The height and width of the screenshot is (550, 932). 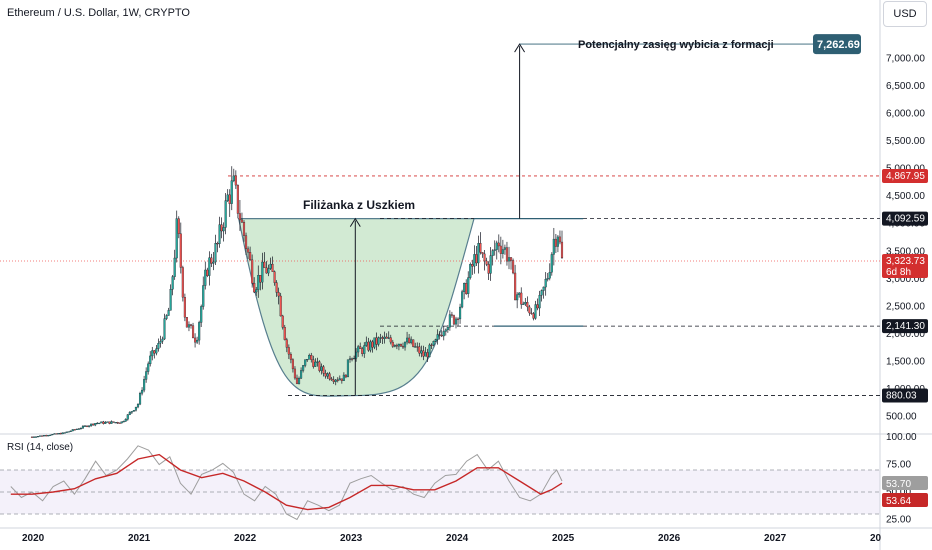 I want to click on level-badge-label: 4,092.59, so click(x=905, y=219).